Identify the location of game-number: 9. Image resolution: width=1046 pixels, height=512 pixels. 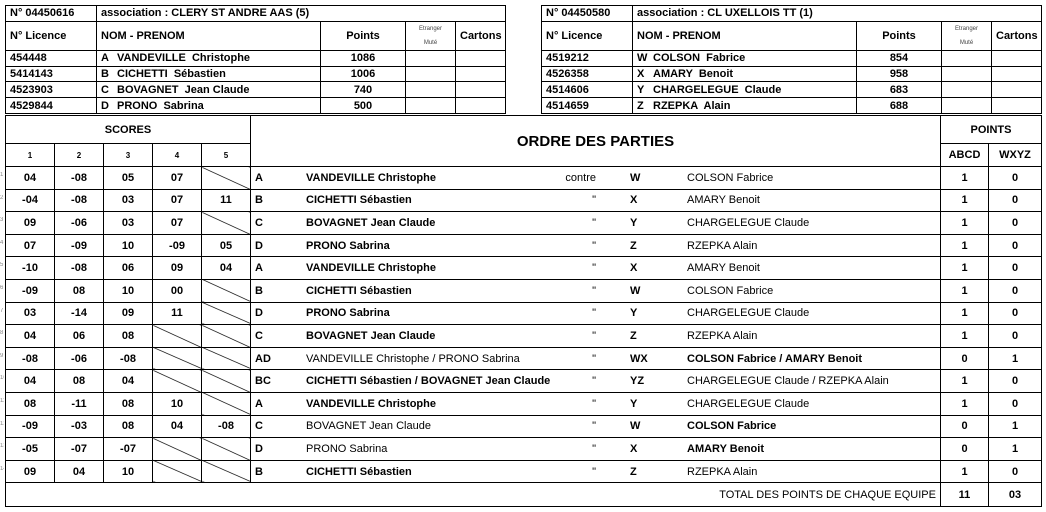
(2, 355).